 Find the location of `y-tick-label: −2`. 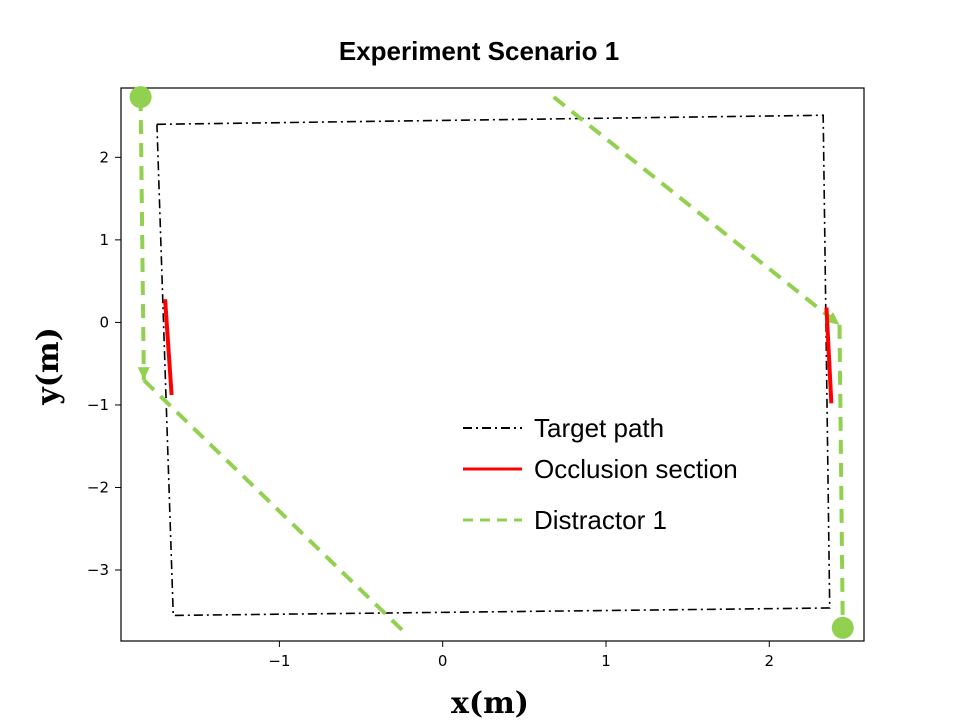

y-tick-label: −2 is located at coordinates (98, 487).